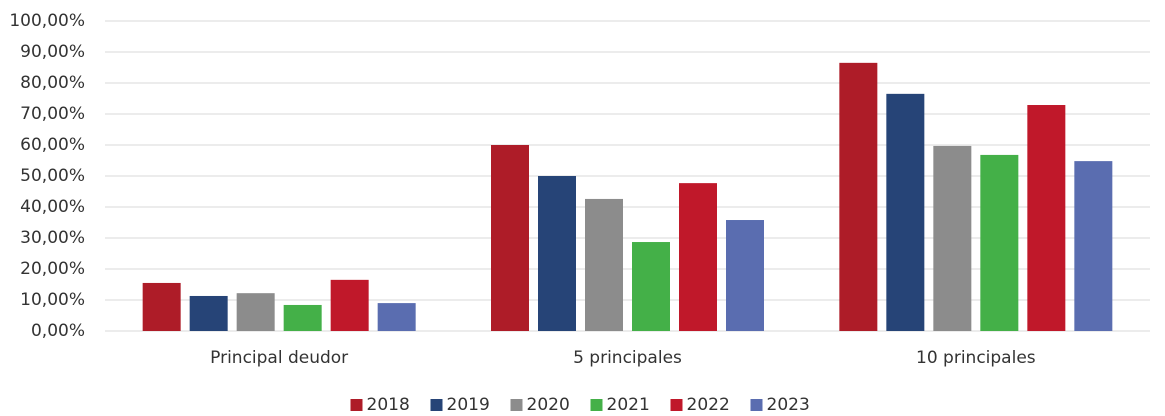 This screenshot has height=416, width=1165. I want to click on x-tick-label: Principal deudor, so click(279, 358).